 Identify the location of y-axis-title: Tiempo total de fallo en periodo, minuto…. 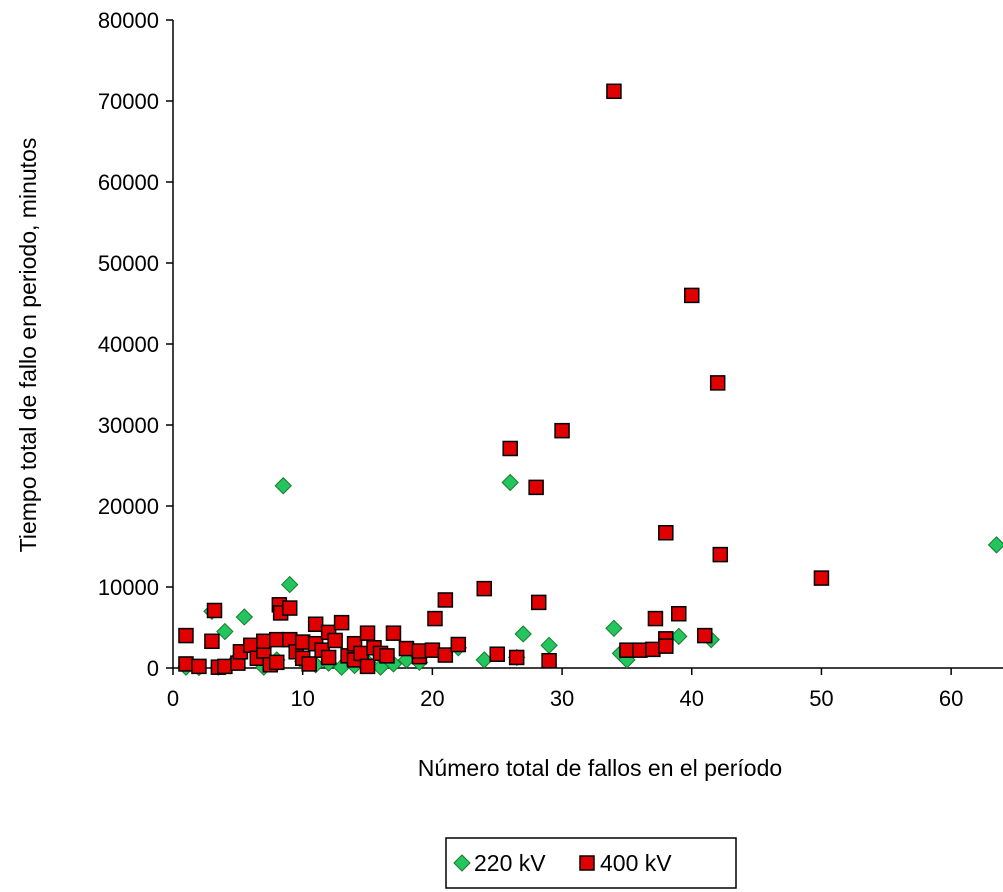
(28, 345).